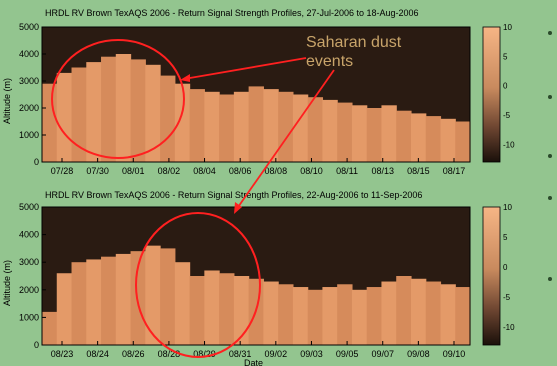 The height and width of the screenshot is (366, 557). I want to click on x-tick-label: 08/17, so click(454, 171).